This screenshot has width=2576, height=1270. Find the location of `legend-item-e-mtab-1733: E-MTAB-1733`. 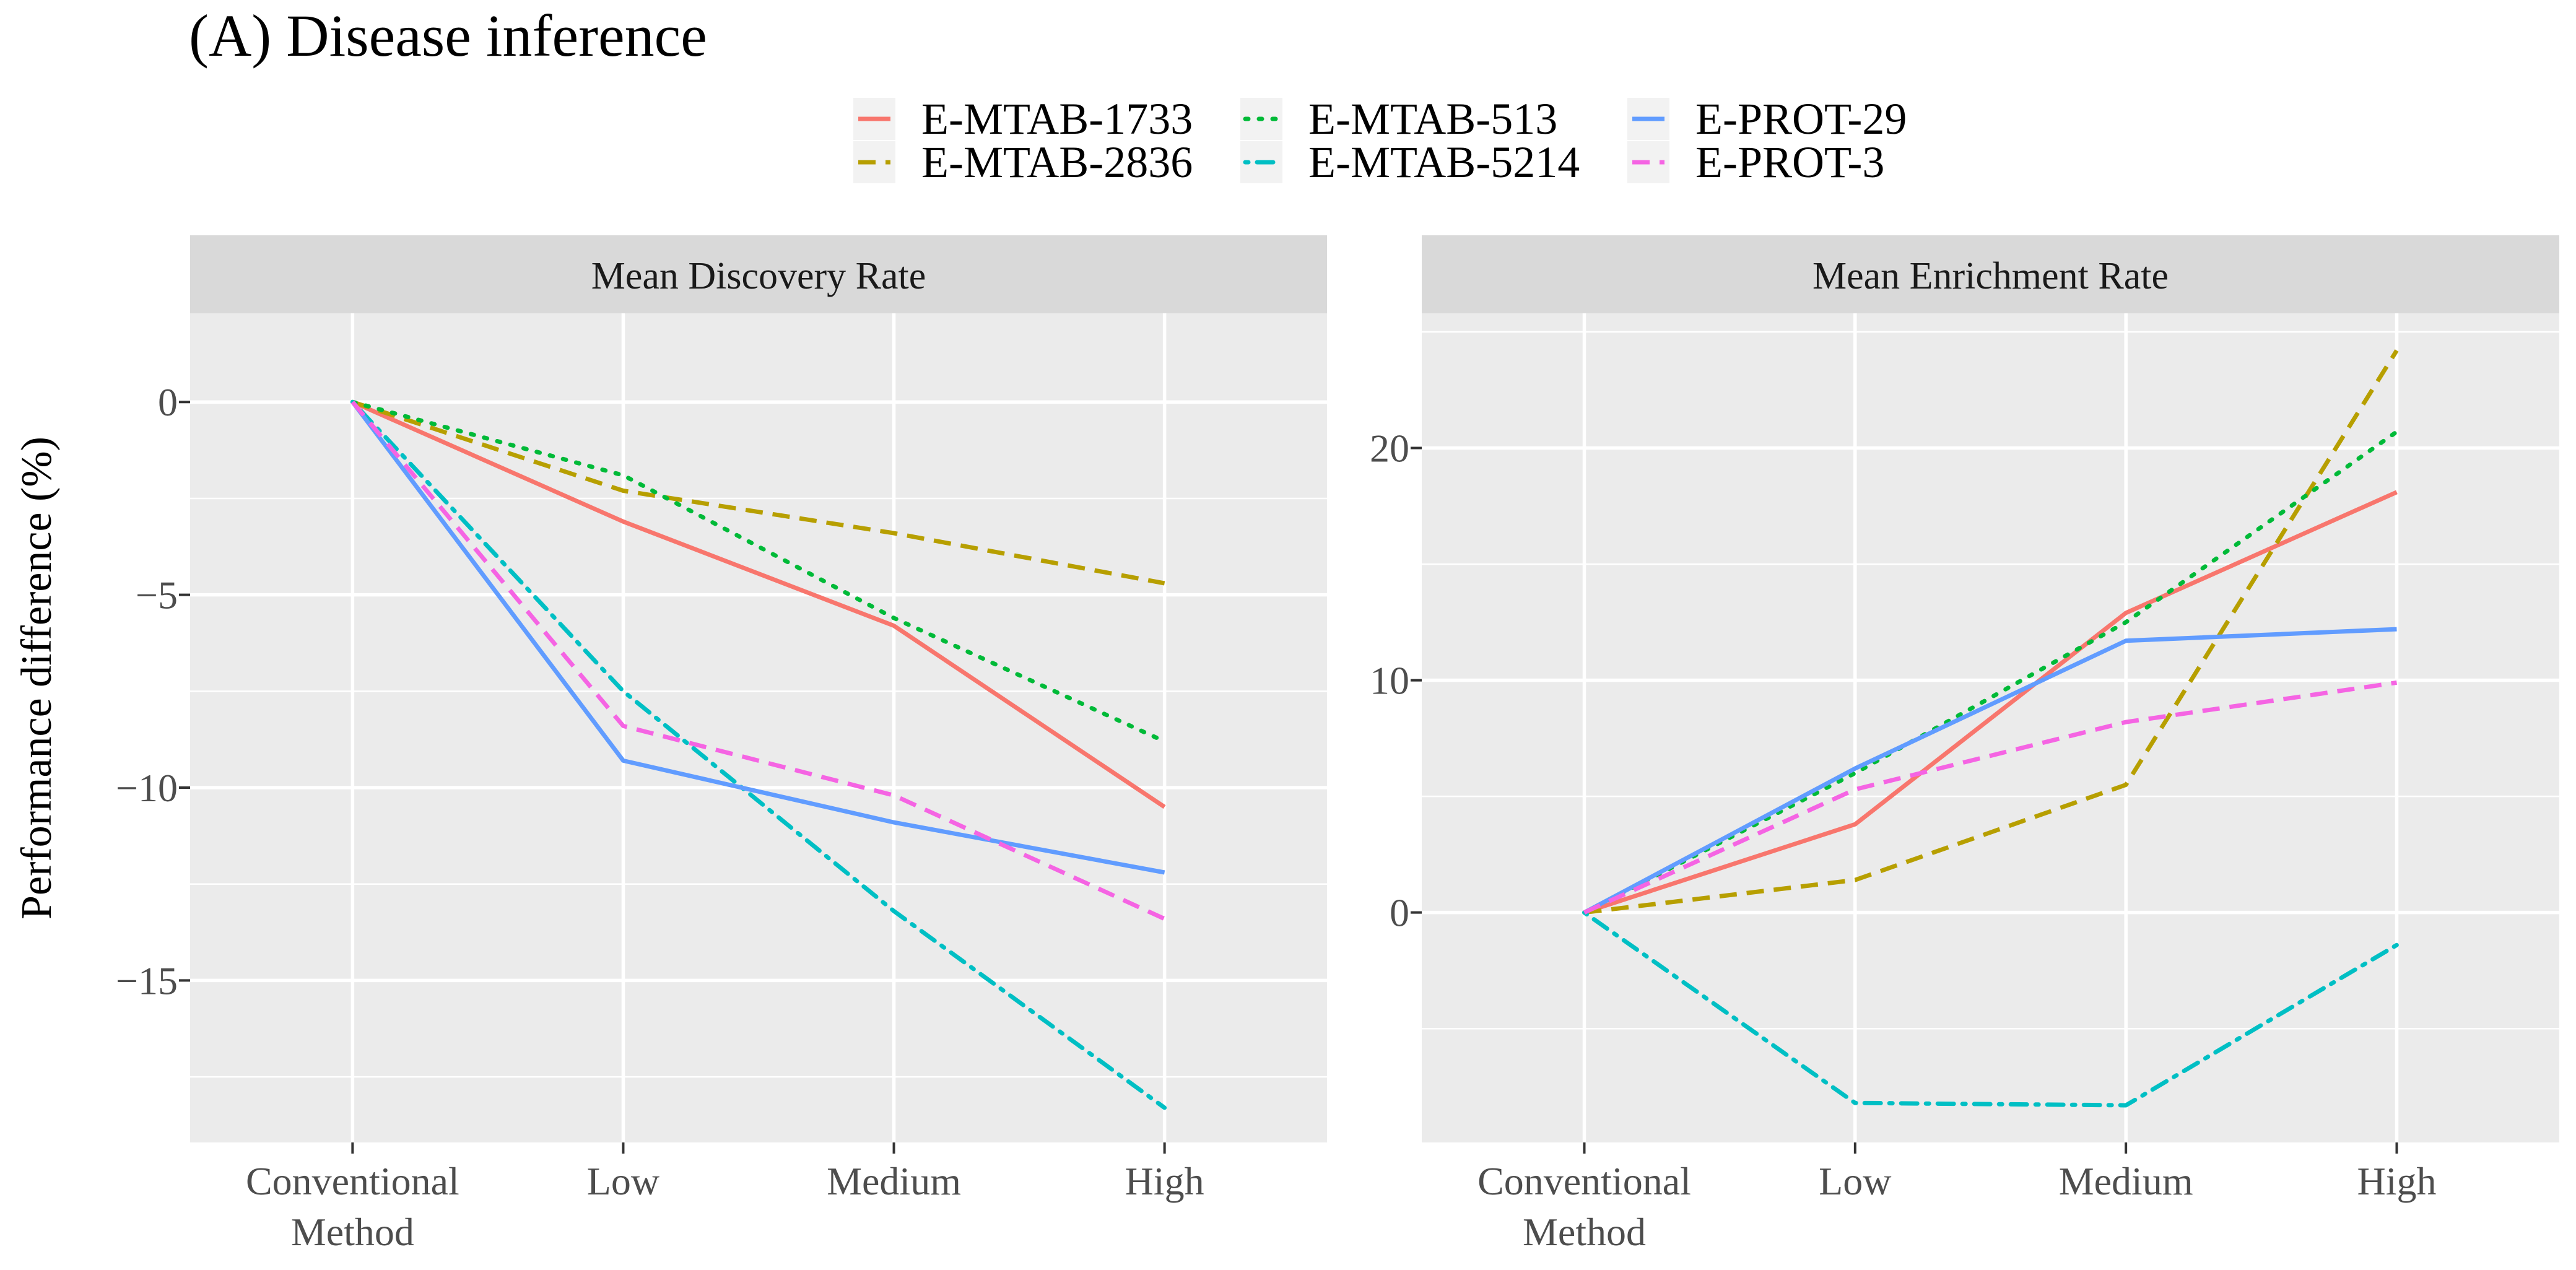

legend-item-e-mtab-1733: E-MTAB-1733 is located at coordinates (1023, 119).